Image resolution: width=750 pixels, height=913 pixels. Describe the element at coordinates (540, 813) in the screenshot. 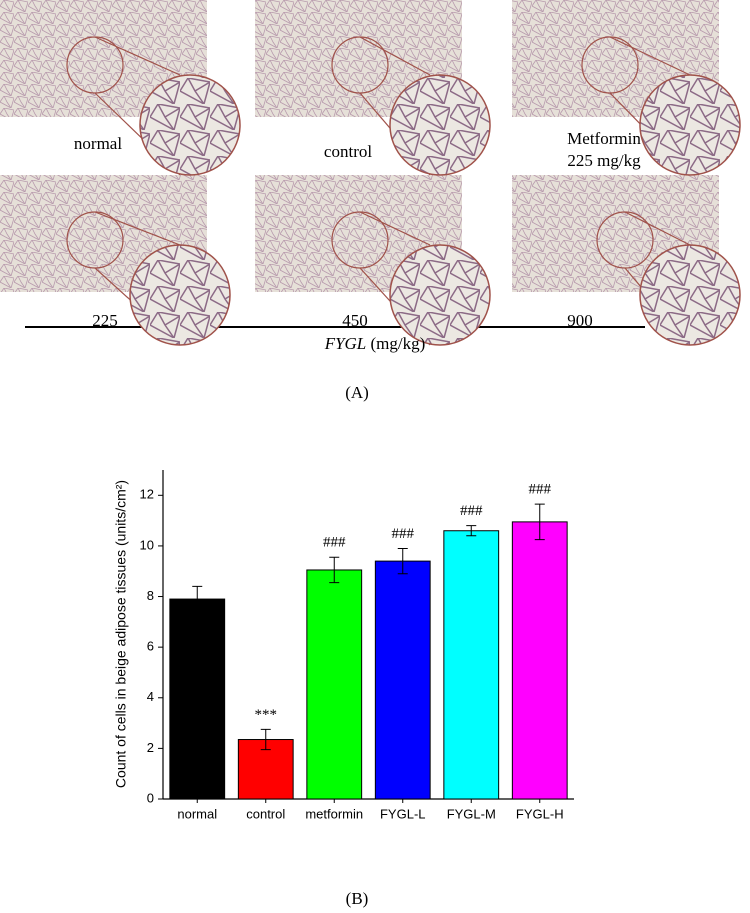

I see `x-tick-label: FYGL-H` at that location.